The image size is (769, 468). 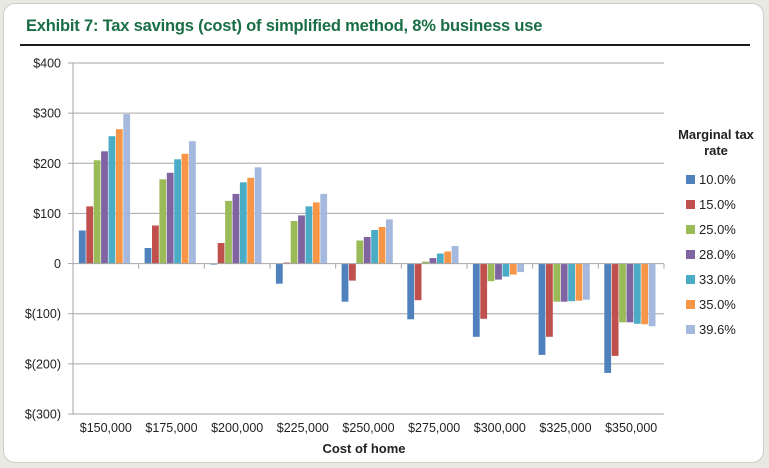 What do you see at coordinates (506, 270) in the screenshot?
I see `bar-300000-33.0pct` at bounding box center [506, 270].